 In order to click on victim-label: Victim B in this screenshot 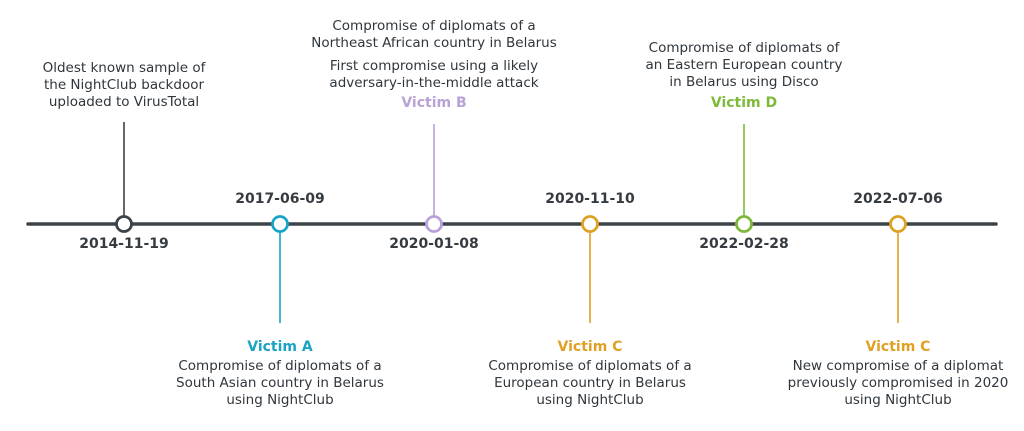, I will do `click(434, 103)`.